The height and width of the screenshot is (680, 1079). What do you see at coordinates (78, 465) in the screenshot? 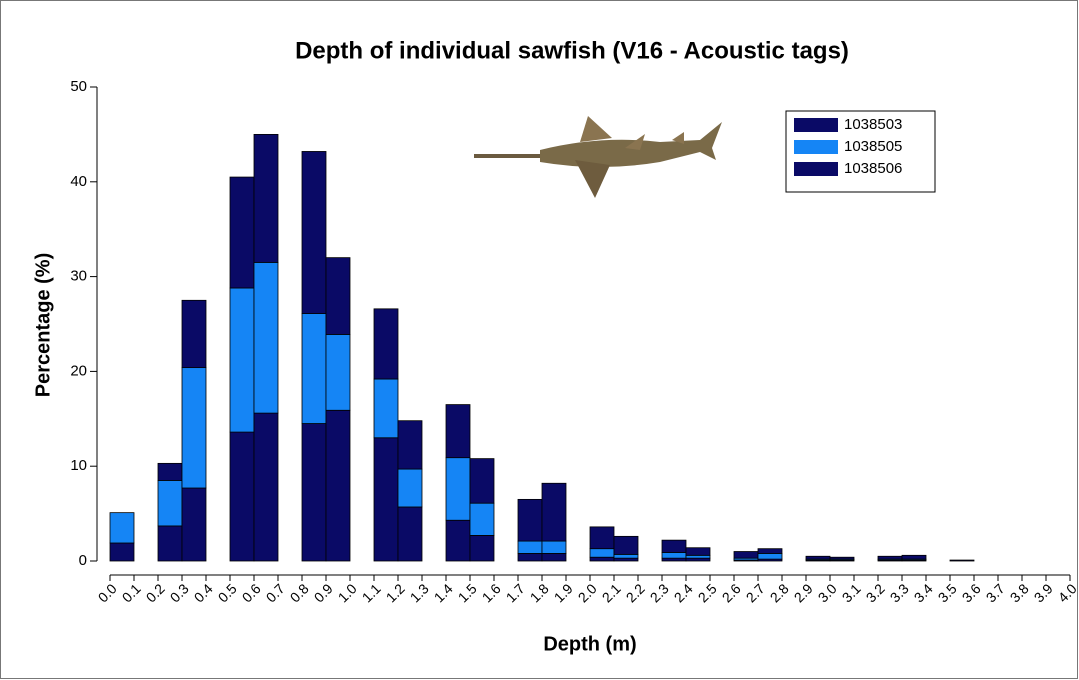
I see `y-tick-label: 10` at bounding box center [78, 465].